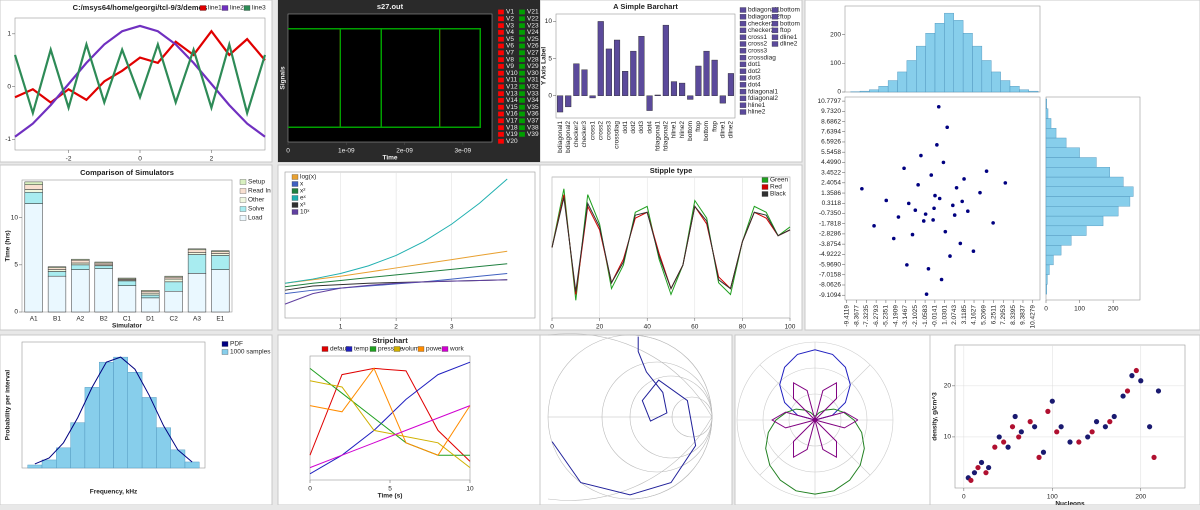  I want to click on y-tick-label: 3.4522, so click(831, 172).